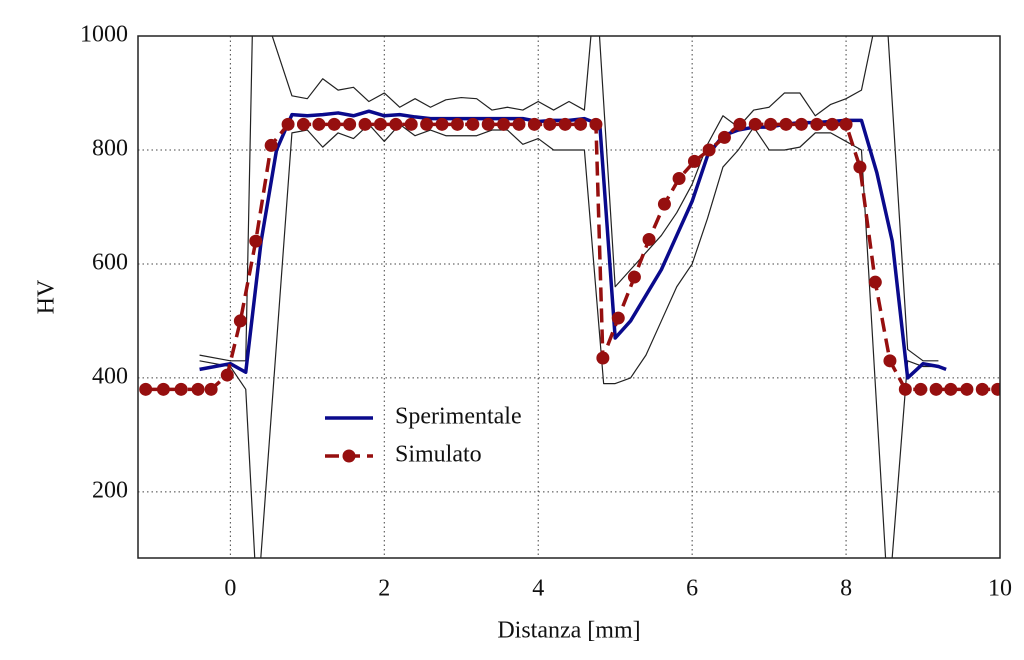 Image resolution: width=1024 pixels, height=660 pixels. Describe the element at coordinates (1000, 589) in the screenshot. I see `x-tick-label: 10` at that location.